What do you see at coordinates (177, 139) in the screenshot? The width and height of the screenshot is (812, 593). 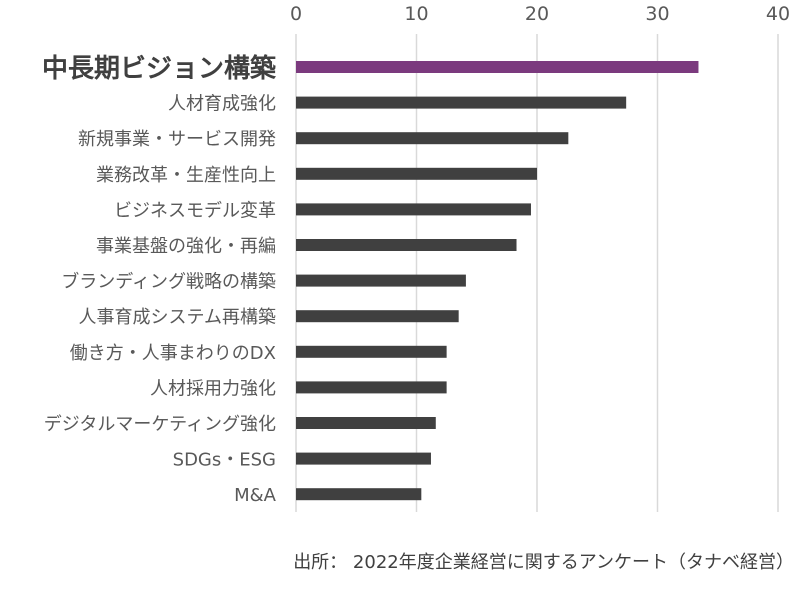 I see `category-label: 新規事業・サービス開発` at bounding box center [177, 139].